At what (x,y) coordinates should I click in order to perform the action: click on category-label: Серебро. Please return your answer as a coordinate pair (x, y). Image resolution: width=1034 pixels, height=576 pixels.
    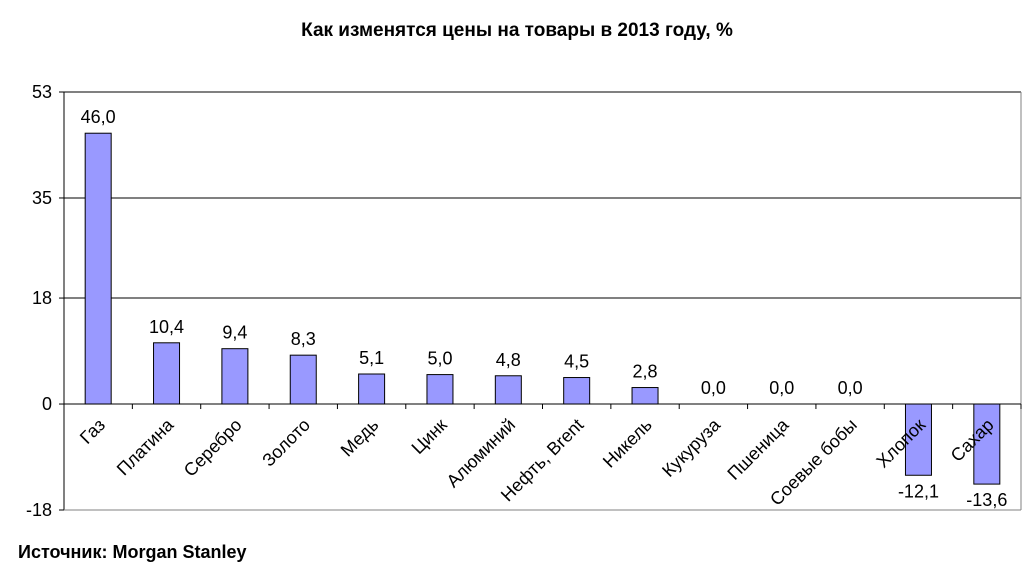
    Looking at the image, I should click on (213, 448).